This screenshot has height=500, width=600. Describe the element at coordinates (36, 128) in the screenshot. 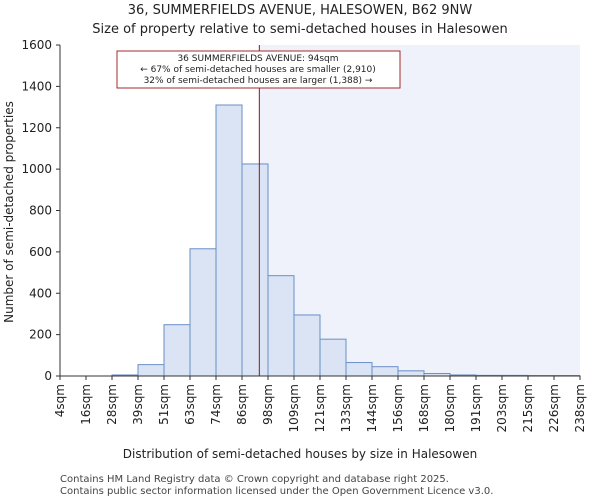

I see `y-tick-label: 1200` at that location.